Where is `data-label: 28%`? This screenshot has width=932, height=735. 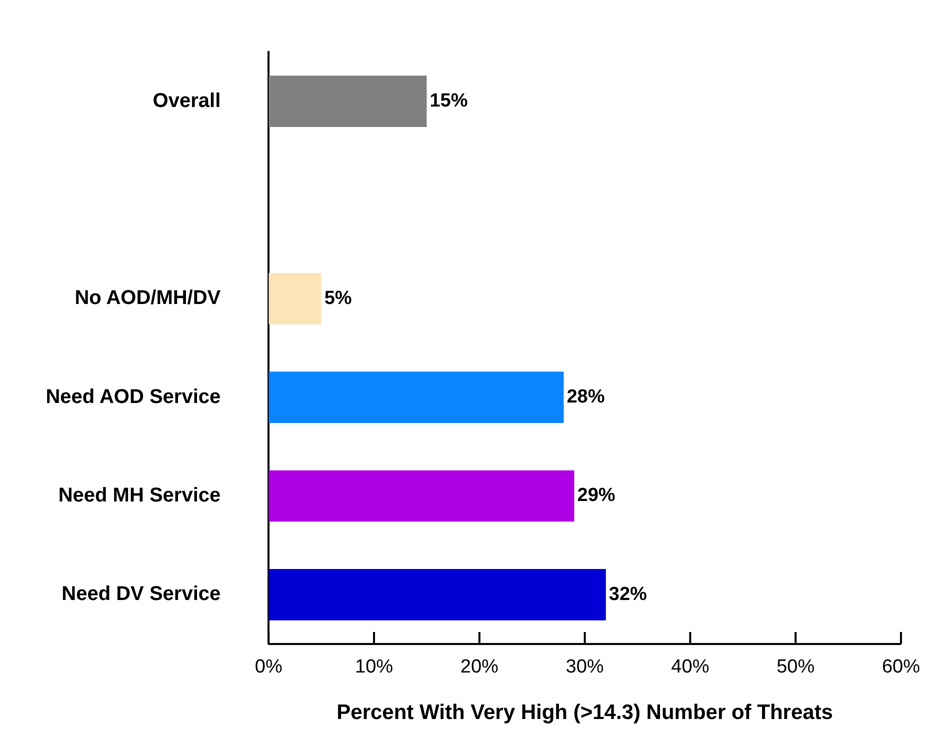 data-label: 28% is located at coordinates (585, 397).